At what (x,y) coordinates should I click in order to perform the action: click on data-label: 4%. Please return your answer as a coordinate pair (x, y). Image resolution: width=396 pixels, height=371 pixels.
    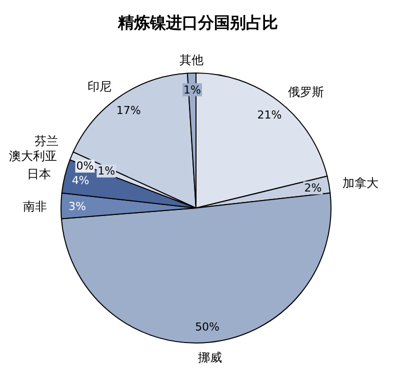
    Looking at the image, I should click on (81, 180).